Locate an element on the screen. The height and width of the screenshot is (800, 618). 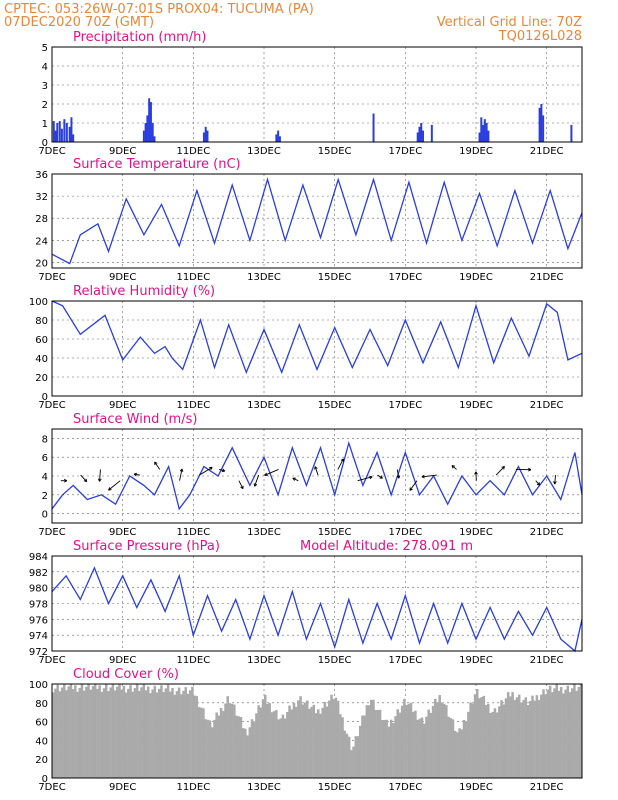
x-tick-label: 17DEC is located at coordinates (405, 405).